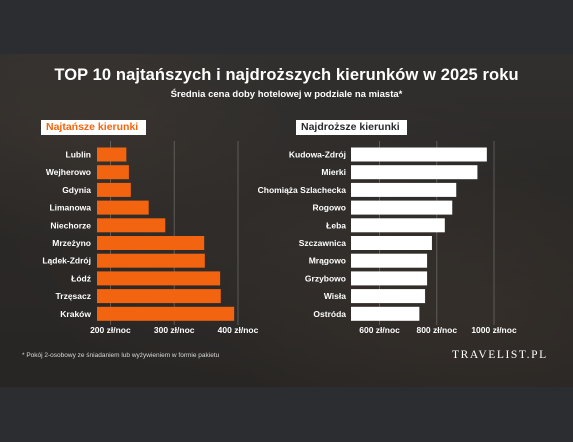 The image size is (573, 442). What do you see at coordinates (335, 296) in the screenshot?
I see `expensive-category-label: Wisła` at bounding box center [335, 296].